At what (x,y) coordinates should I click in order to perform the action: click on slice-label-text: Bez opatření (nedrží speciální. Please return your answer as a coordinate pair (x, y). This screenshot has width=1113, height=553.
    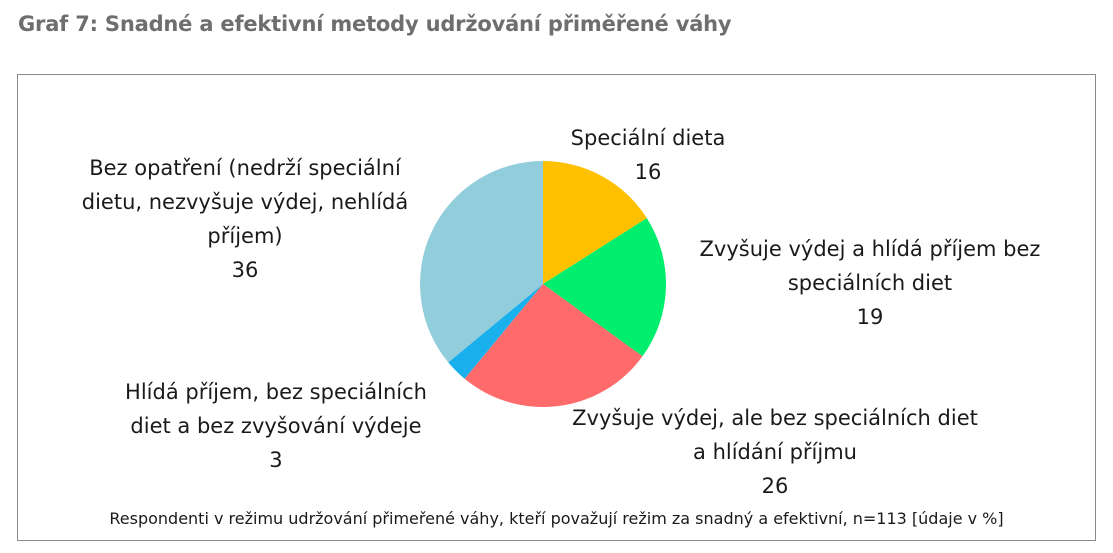
    Looking at the image, I should click on (245, 168).